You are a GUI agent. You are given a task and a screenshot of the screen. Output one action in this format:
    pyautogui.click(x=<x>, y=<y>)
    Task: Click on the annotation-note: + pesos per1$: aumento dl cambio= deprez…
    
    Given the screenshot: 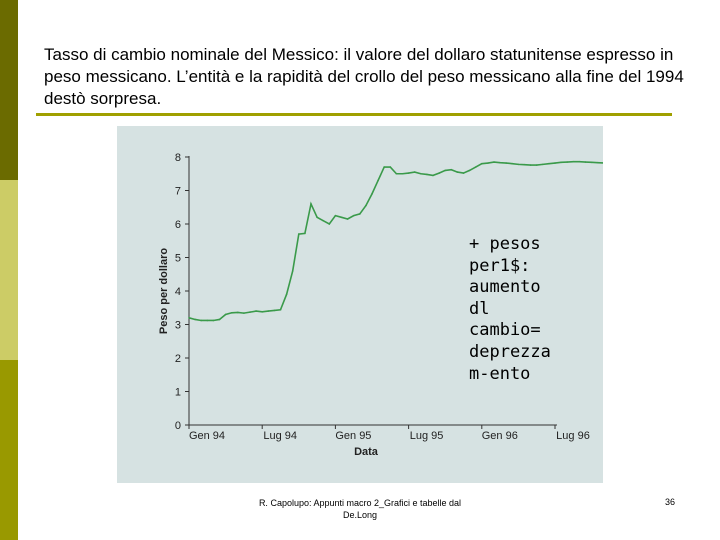 What is the action you would take?
    pyautogui.click(x=510, y=309)
    